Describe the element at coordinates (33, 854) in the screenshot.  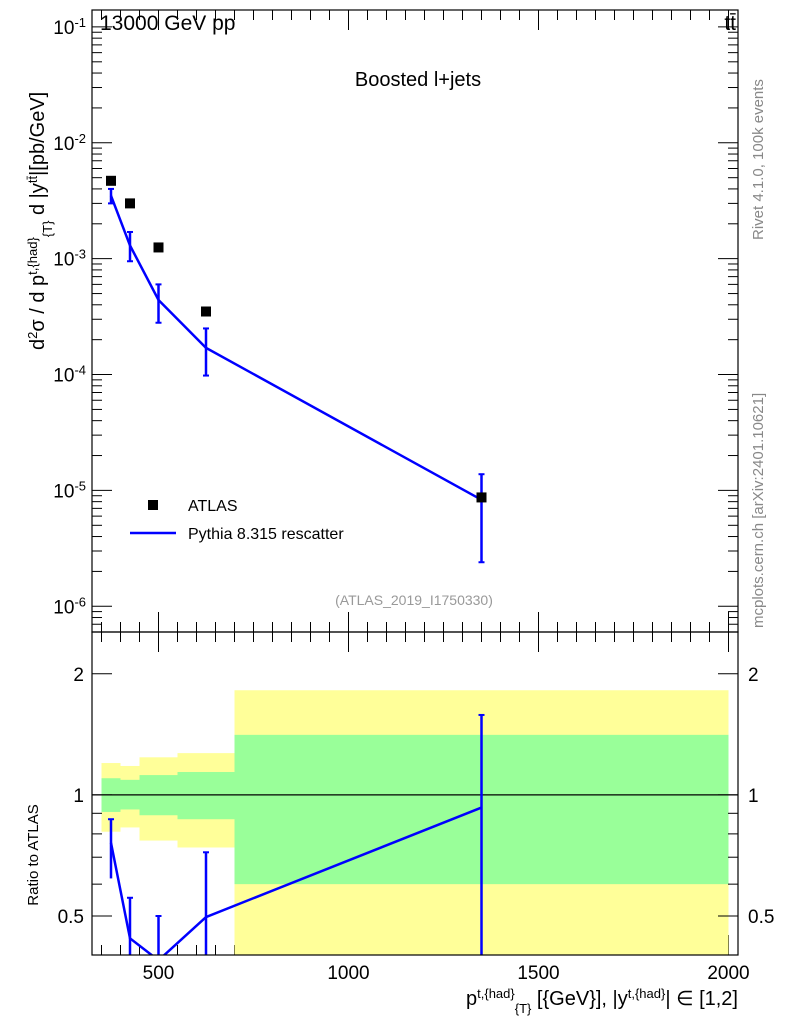
I see `ratio-y-label: Ratio to ATLAS` at that location.